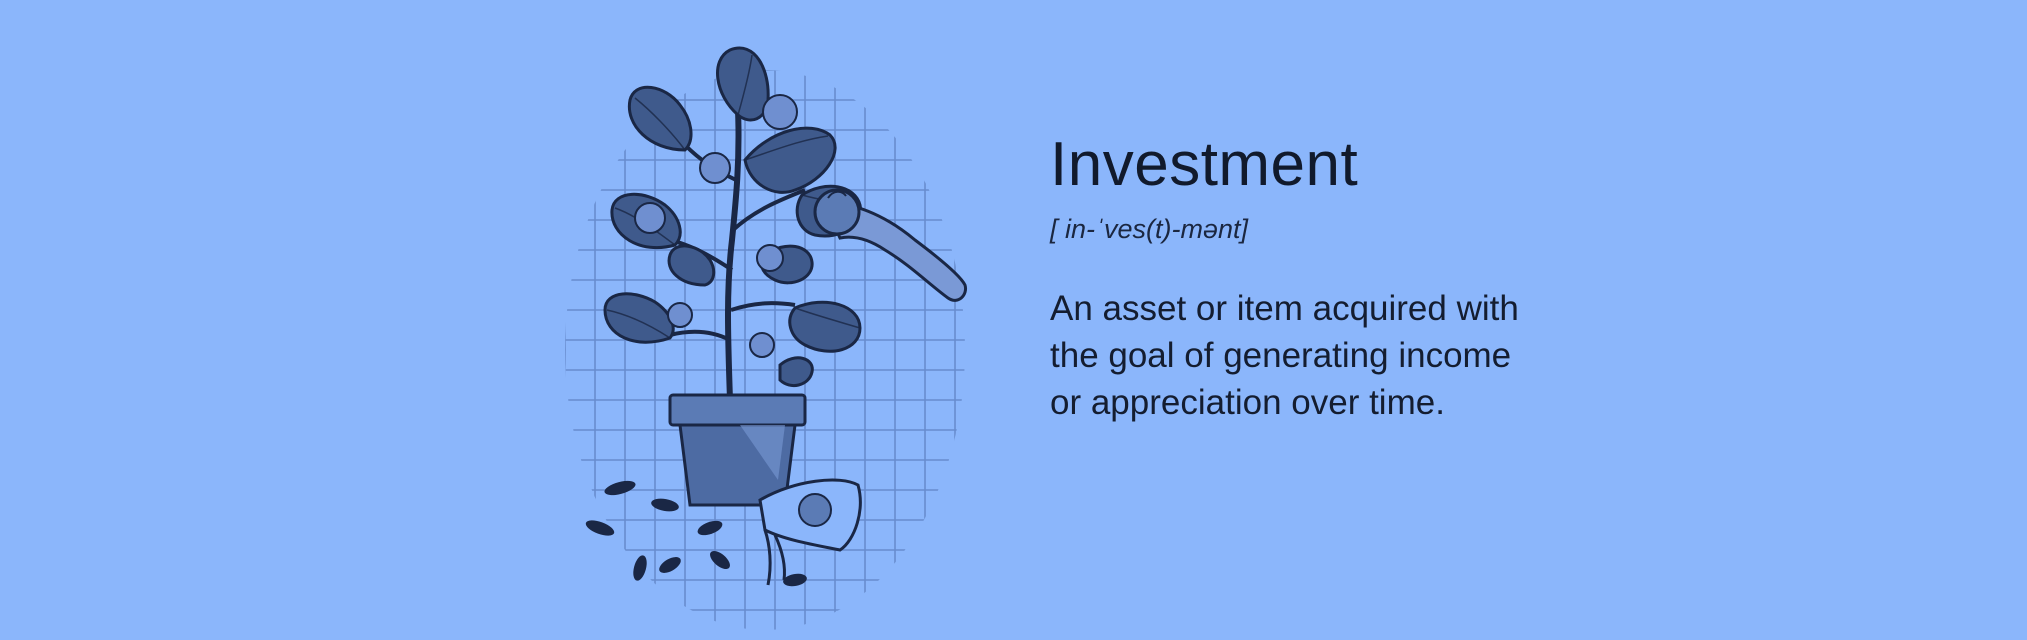  What do you see at coordinates (1204, 164) in the screenshot?
I see `term-title: Investment` at bounding box center [1204, 164].